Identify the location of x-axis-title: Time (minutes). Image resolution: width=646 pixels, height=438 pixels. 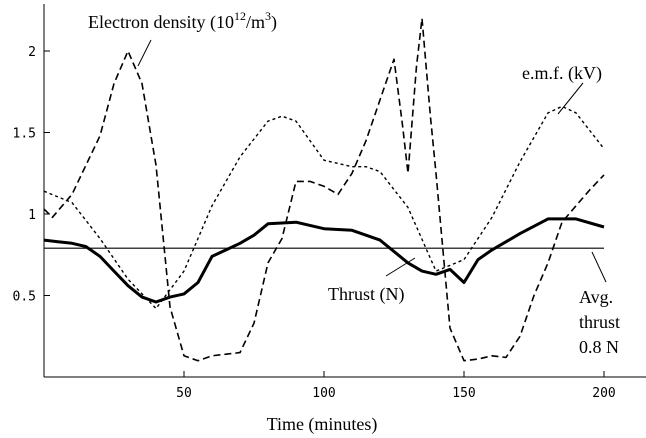
(322, 424).